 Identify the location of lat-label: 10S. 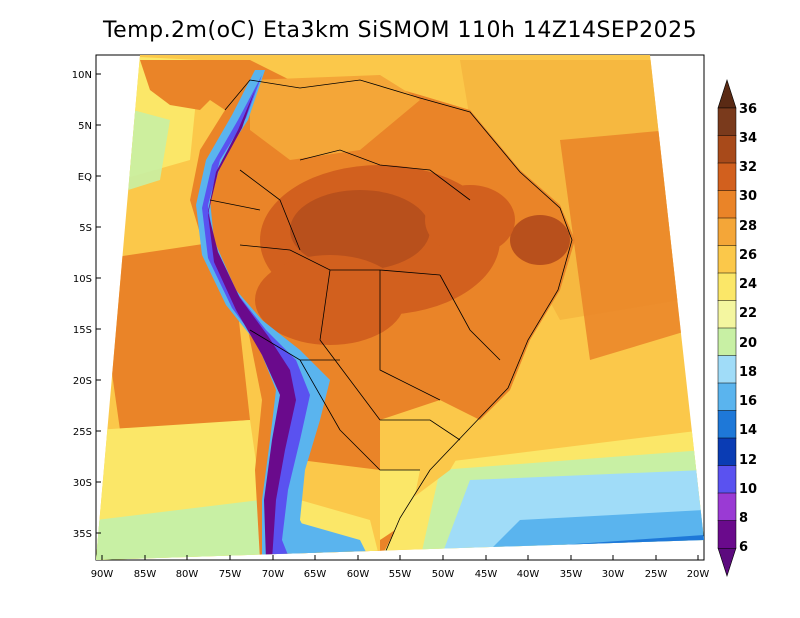
(82, 279).